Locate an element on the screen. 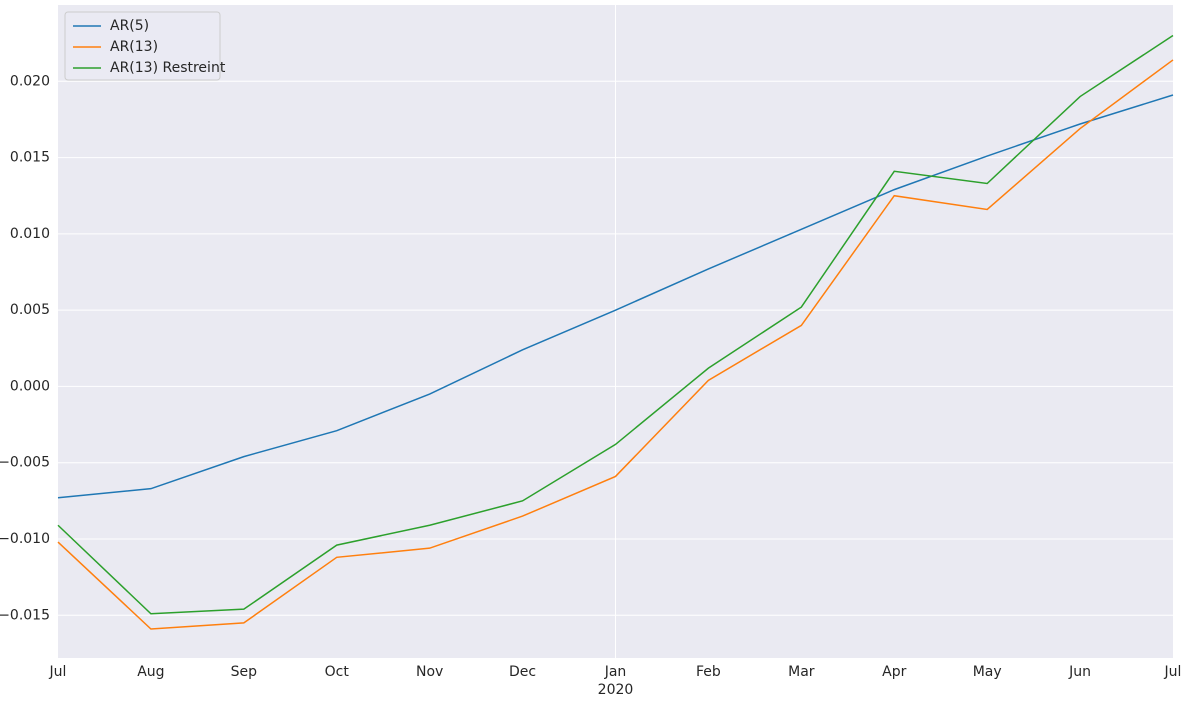 The width and height of the screenshot is (1189, 707). x-tick-label: Apr is located at coordinates (894, 672).